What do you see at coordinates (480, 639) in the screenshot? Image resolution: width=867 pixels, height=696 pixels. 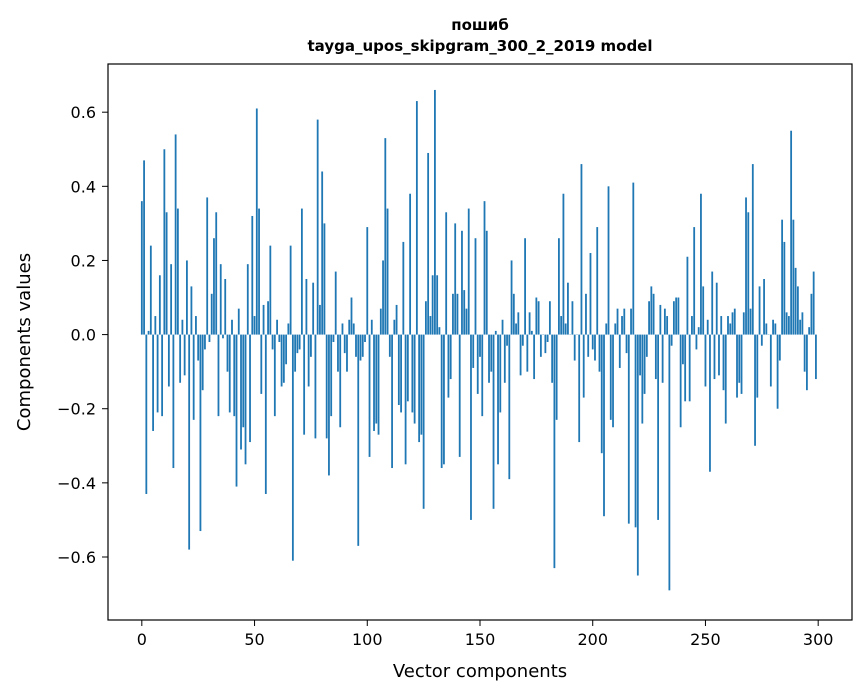 I see `x-tick-label: 150` at bounding box center [480, 639].